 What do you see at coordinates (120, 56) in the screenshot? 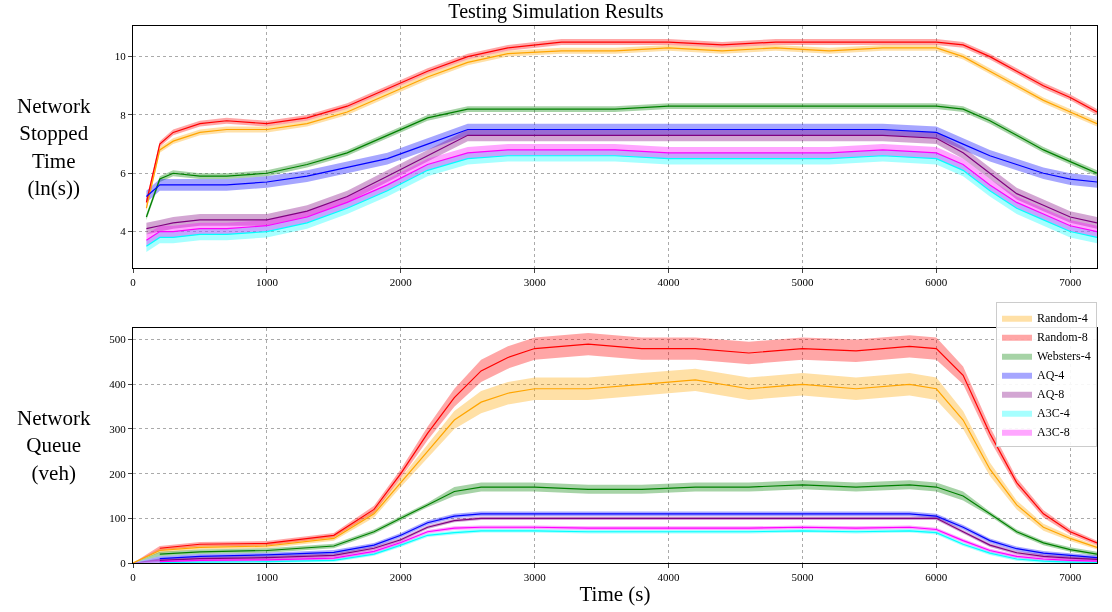
I see `y-tick-label: 10` at bounding box center [120, 56].